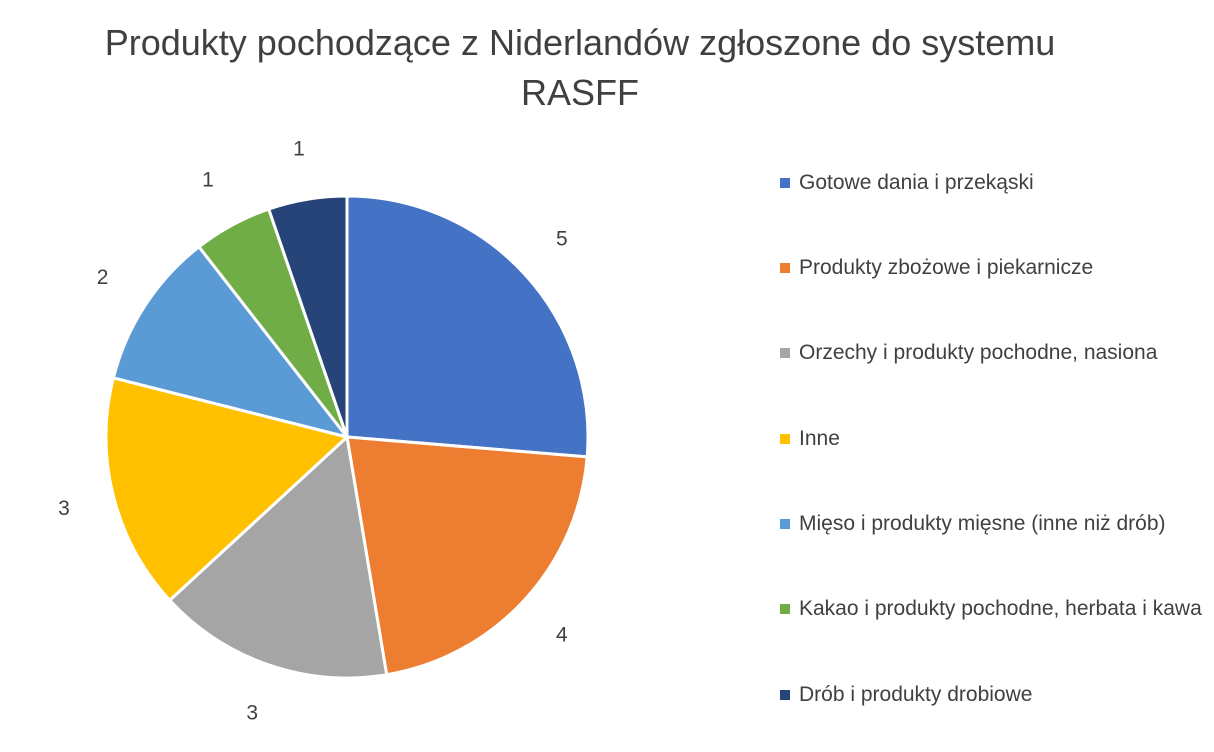 Image resolution: width=1214 pixels, height=752 pixels. What do you see at coordinates (103, 277) in the screenshot?
I see `data-label: 2` at bounding box center [103, 277].